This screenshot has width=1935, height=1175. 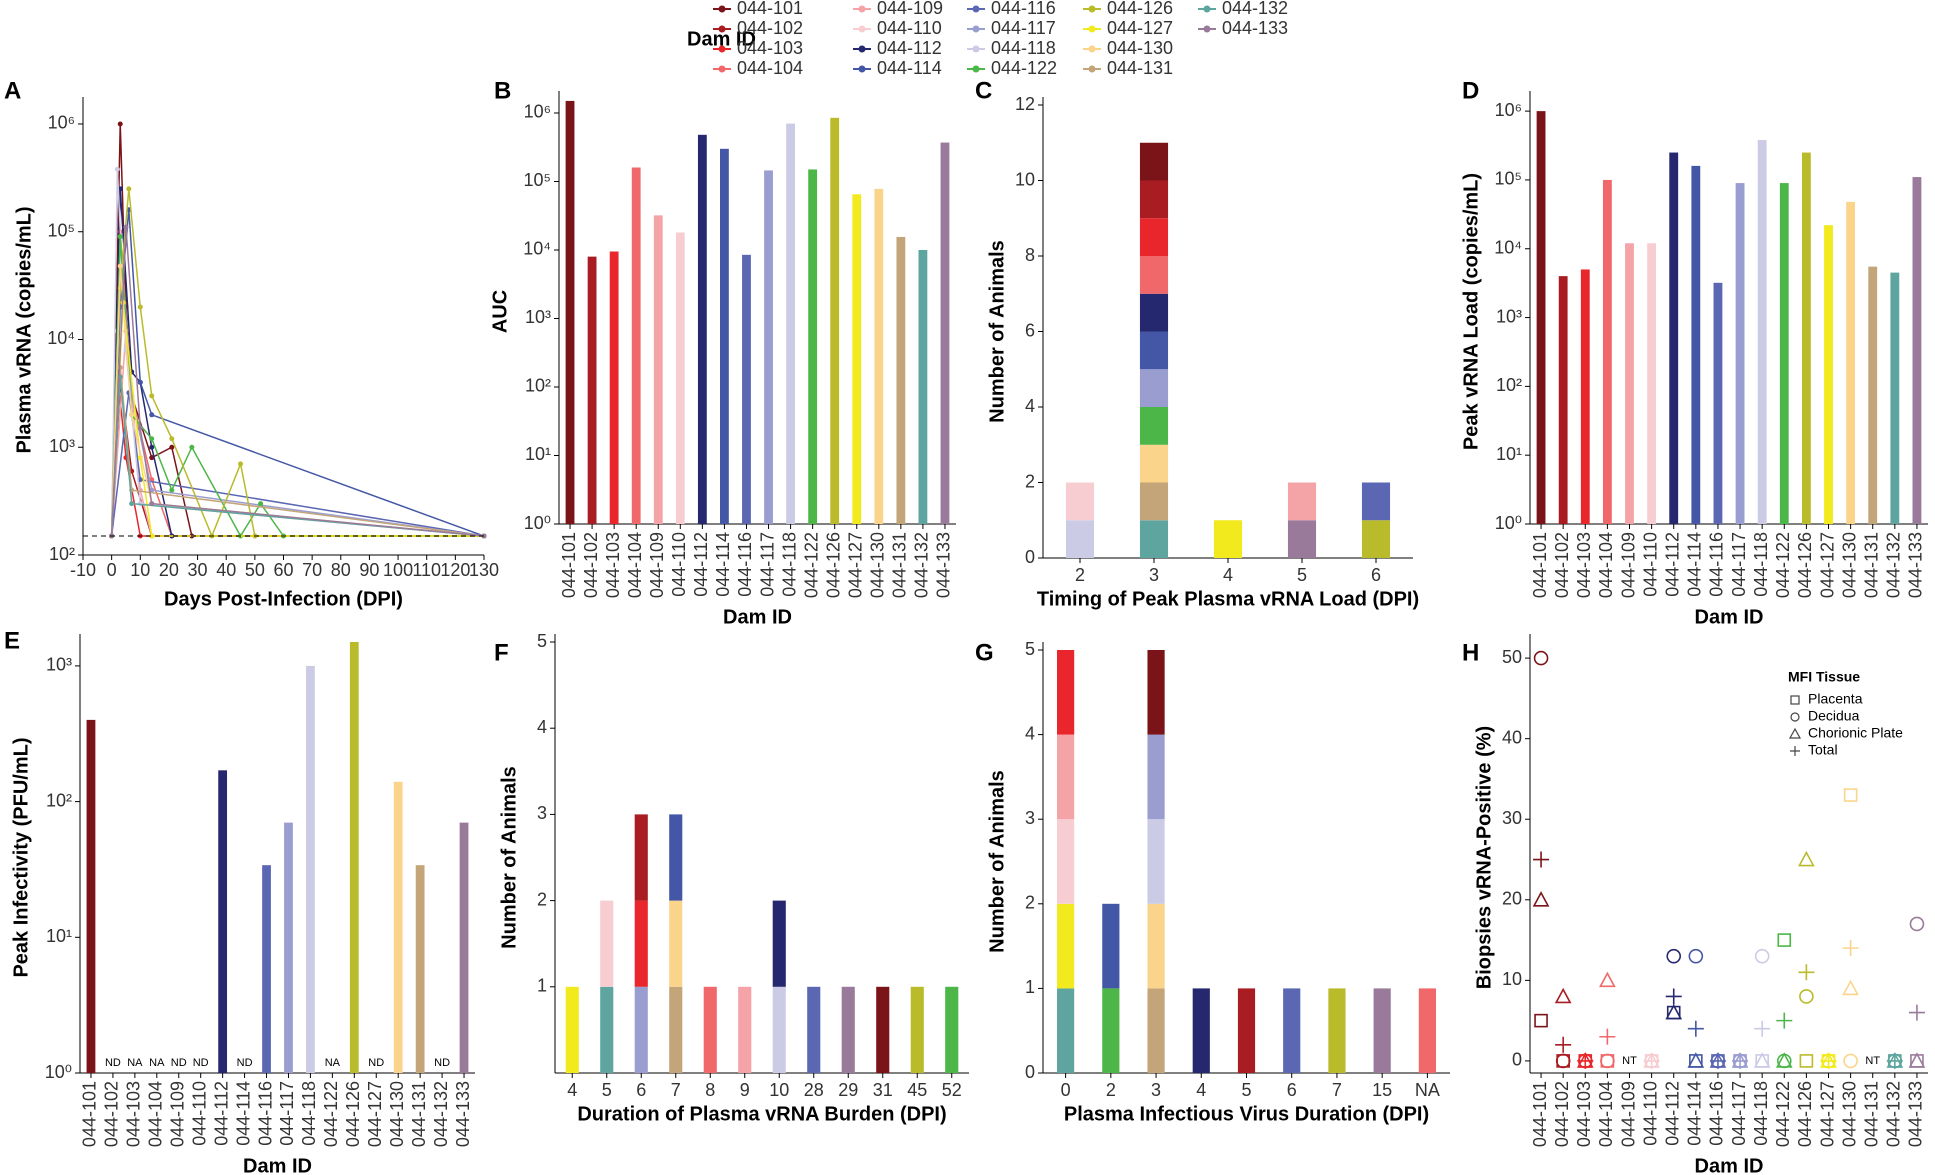 What do you see at coordinates (952, 1090) in the screenshot?
I see `x-tick-label: 52` at bounding box center [952, 1090].